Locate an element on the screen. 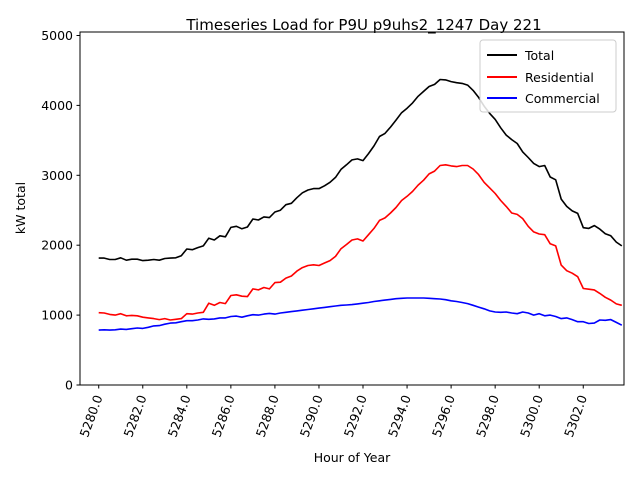 The height and width of the screenshot is (484, 640). y-tick-label: 3000 is located at coordinates (57, 175).